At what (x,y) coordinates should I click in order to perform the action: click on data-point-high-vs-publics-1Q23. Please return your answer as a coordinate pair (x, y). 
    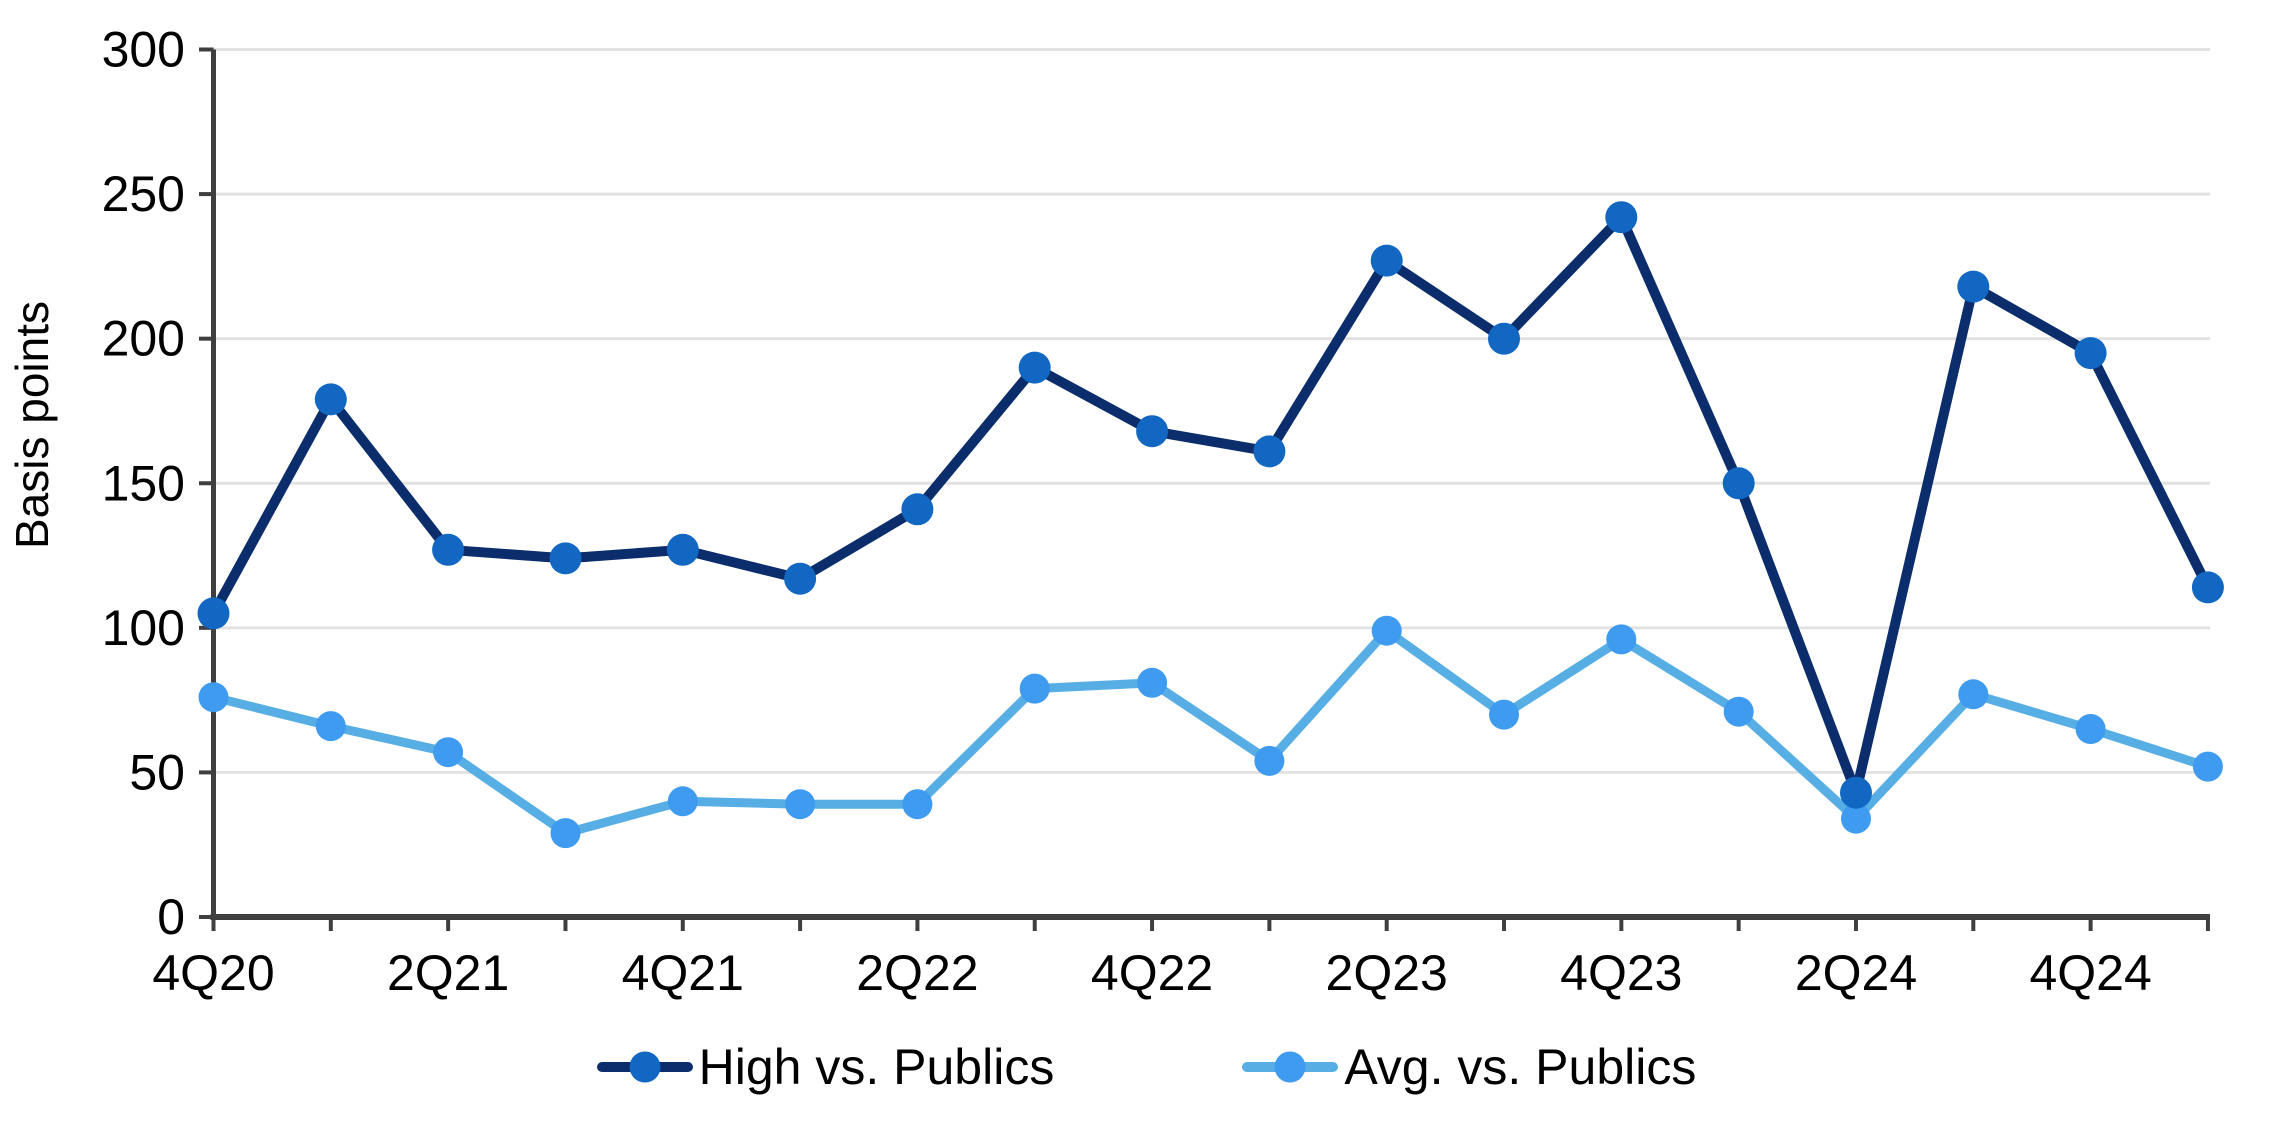
    Looking at the image, I should click on (1269, 451).